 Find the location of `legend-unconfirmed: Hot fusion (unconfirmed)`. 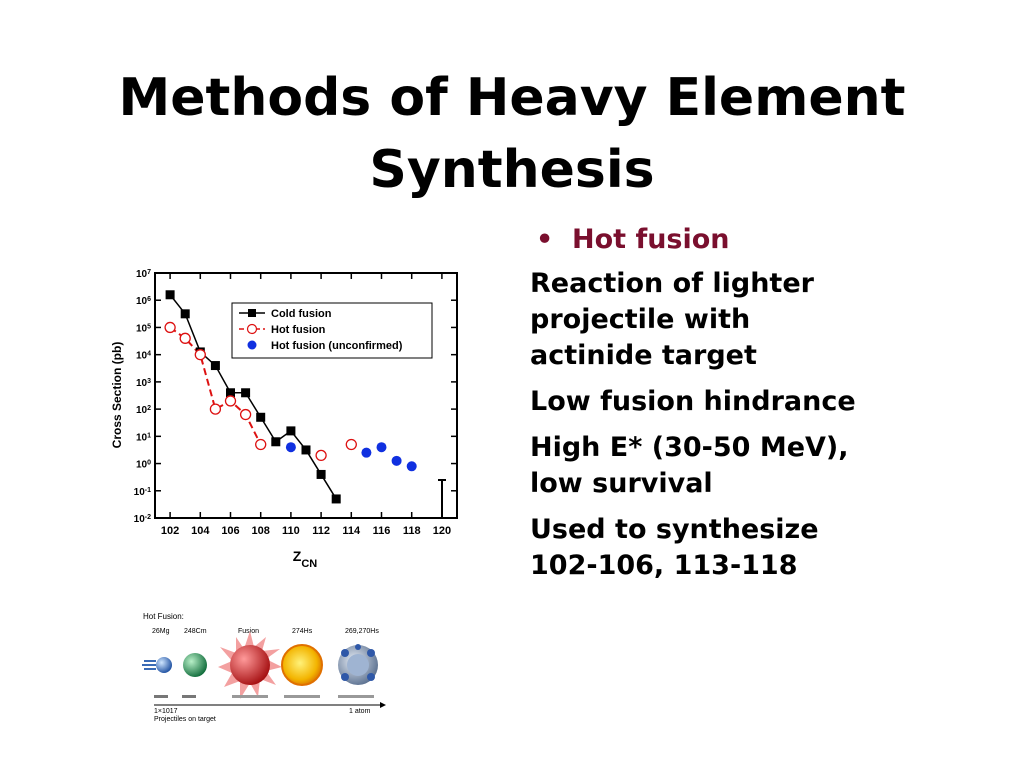

legend-unconfirmed: Hot fusion (unconfirmed) is located at coordinates (337, 346).